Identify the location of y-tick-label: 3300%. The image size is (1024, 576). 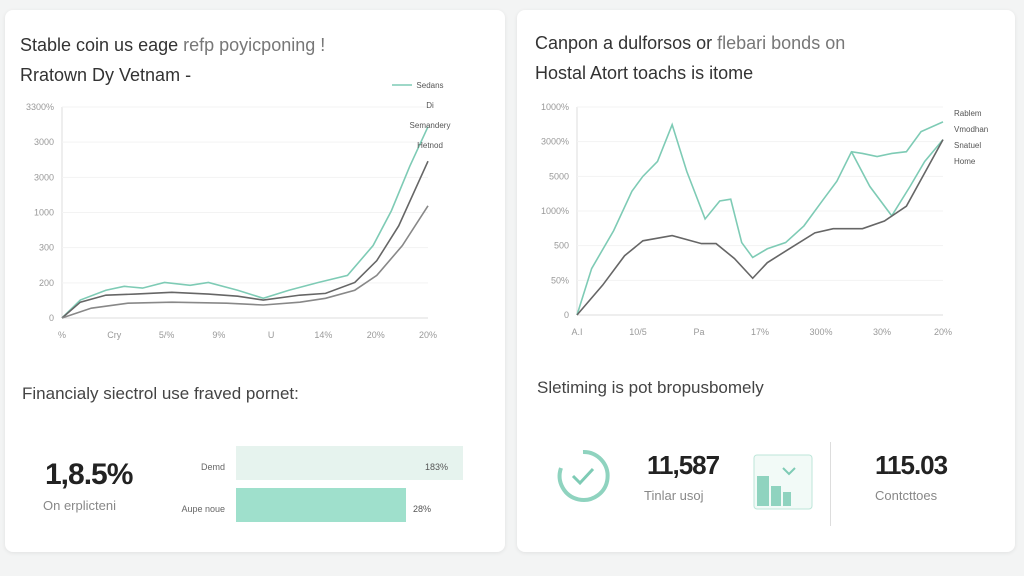
(40, 107).